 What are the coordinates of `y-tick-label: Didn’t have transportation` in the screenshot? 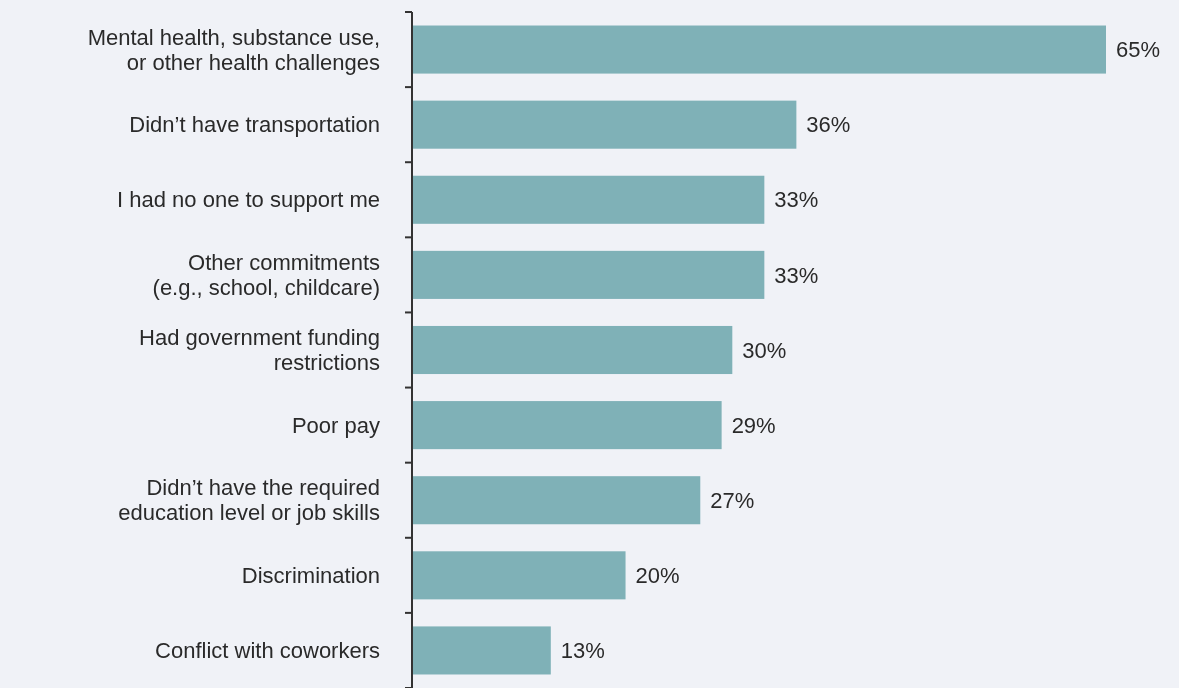 It's located at (254, 125).